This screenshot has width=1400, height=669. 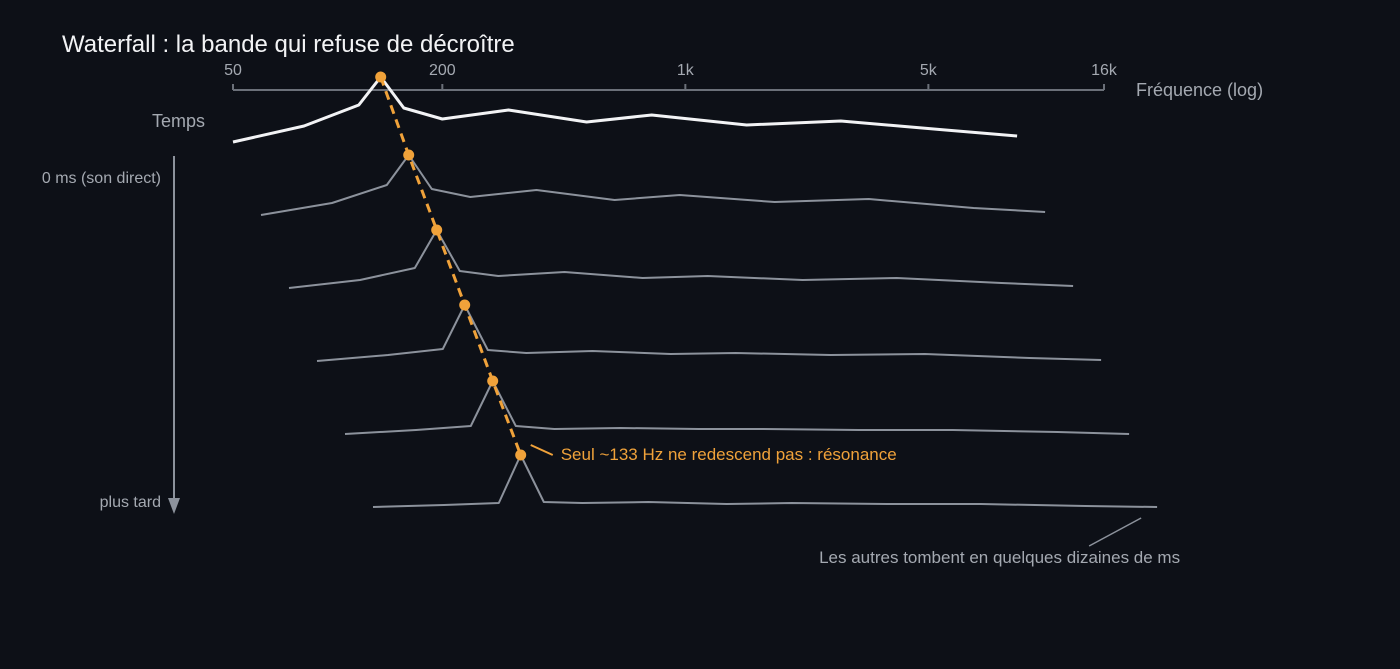 I want to click on x-tick-label: 50, so click(x=233, y=70).